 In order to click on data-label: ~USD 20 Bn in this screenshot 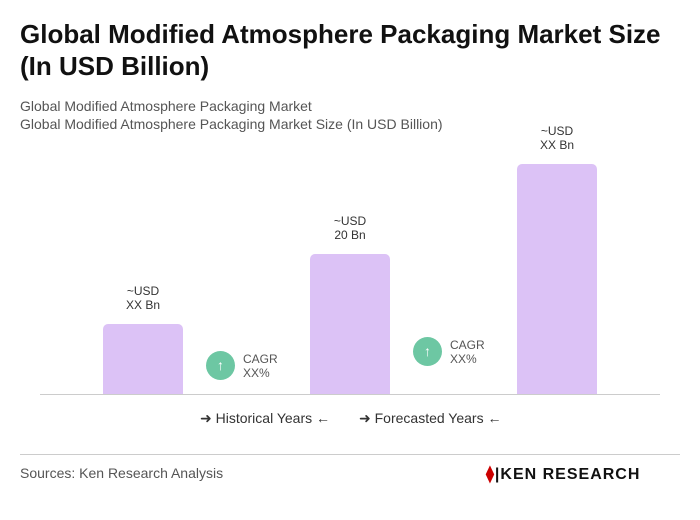, I will do `click(350, 228)`.